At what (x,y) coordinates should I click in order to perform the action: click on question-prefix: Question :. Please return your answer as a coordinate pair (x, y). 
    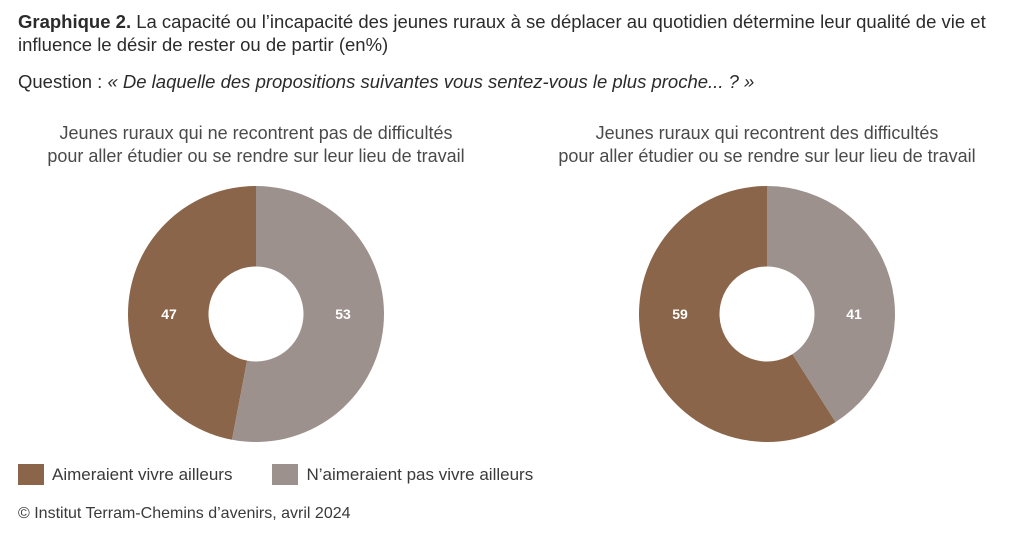
    Looking at the image, I should click on (63, 81).